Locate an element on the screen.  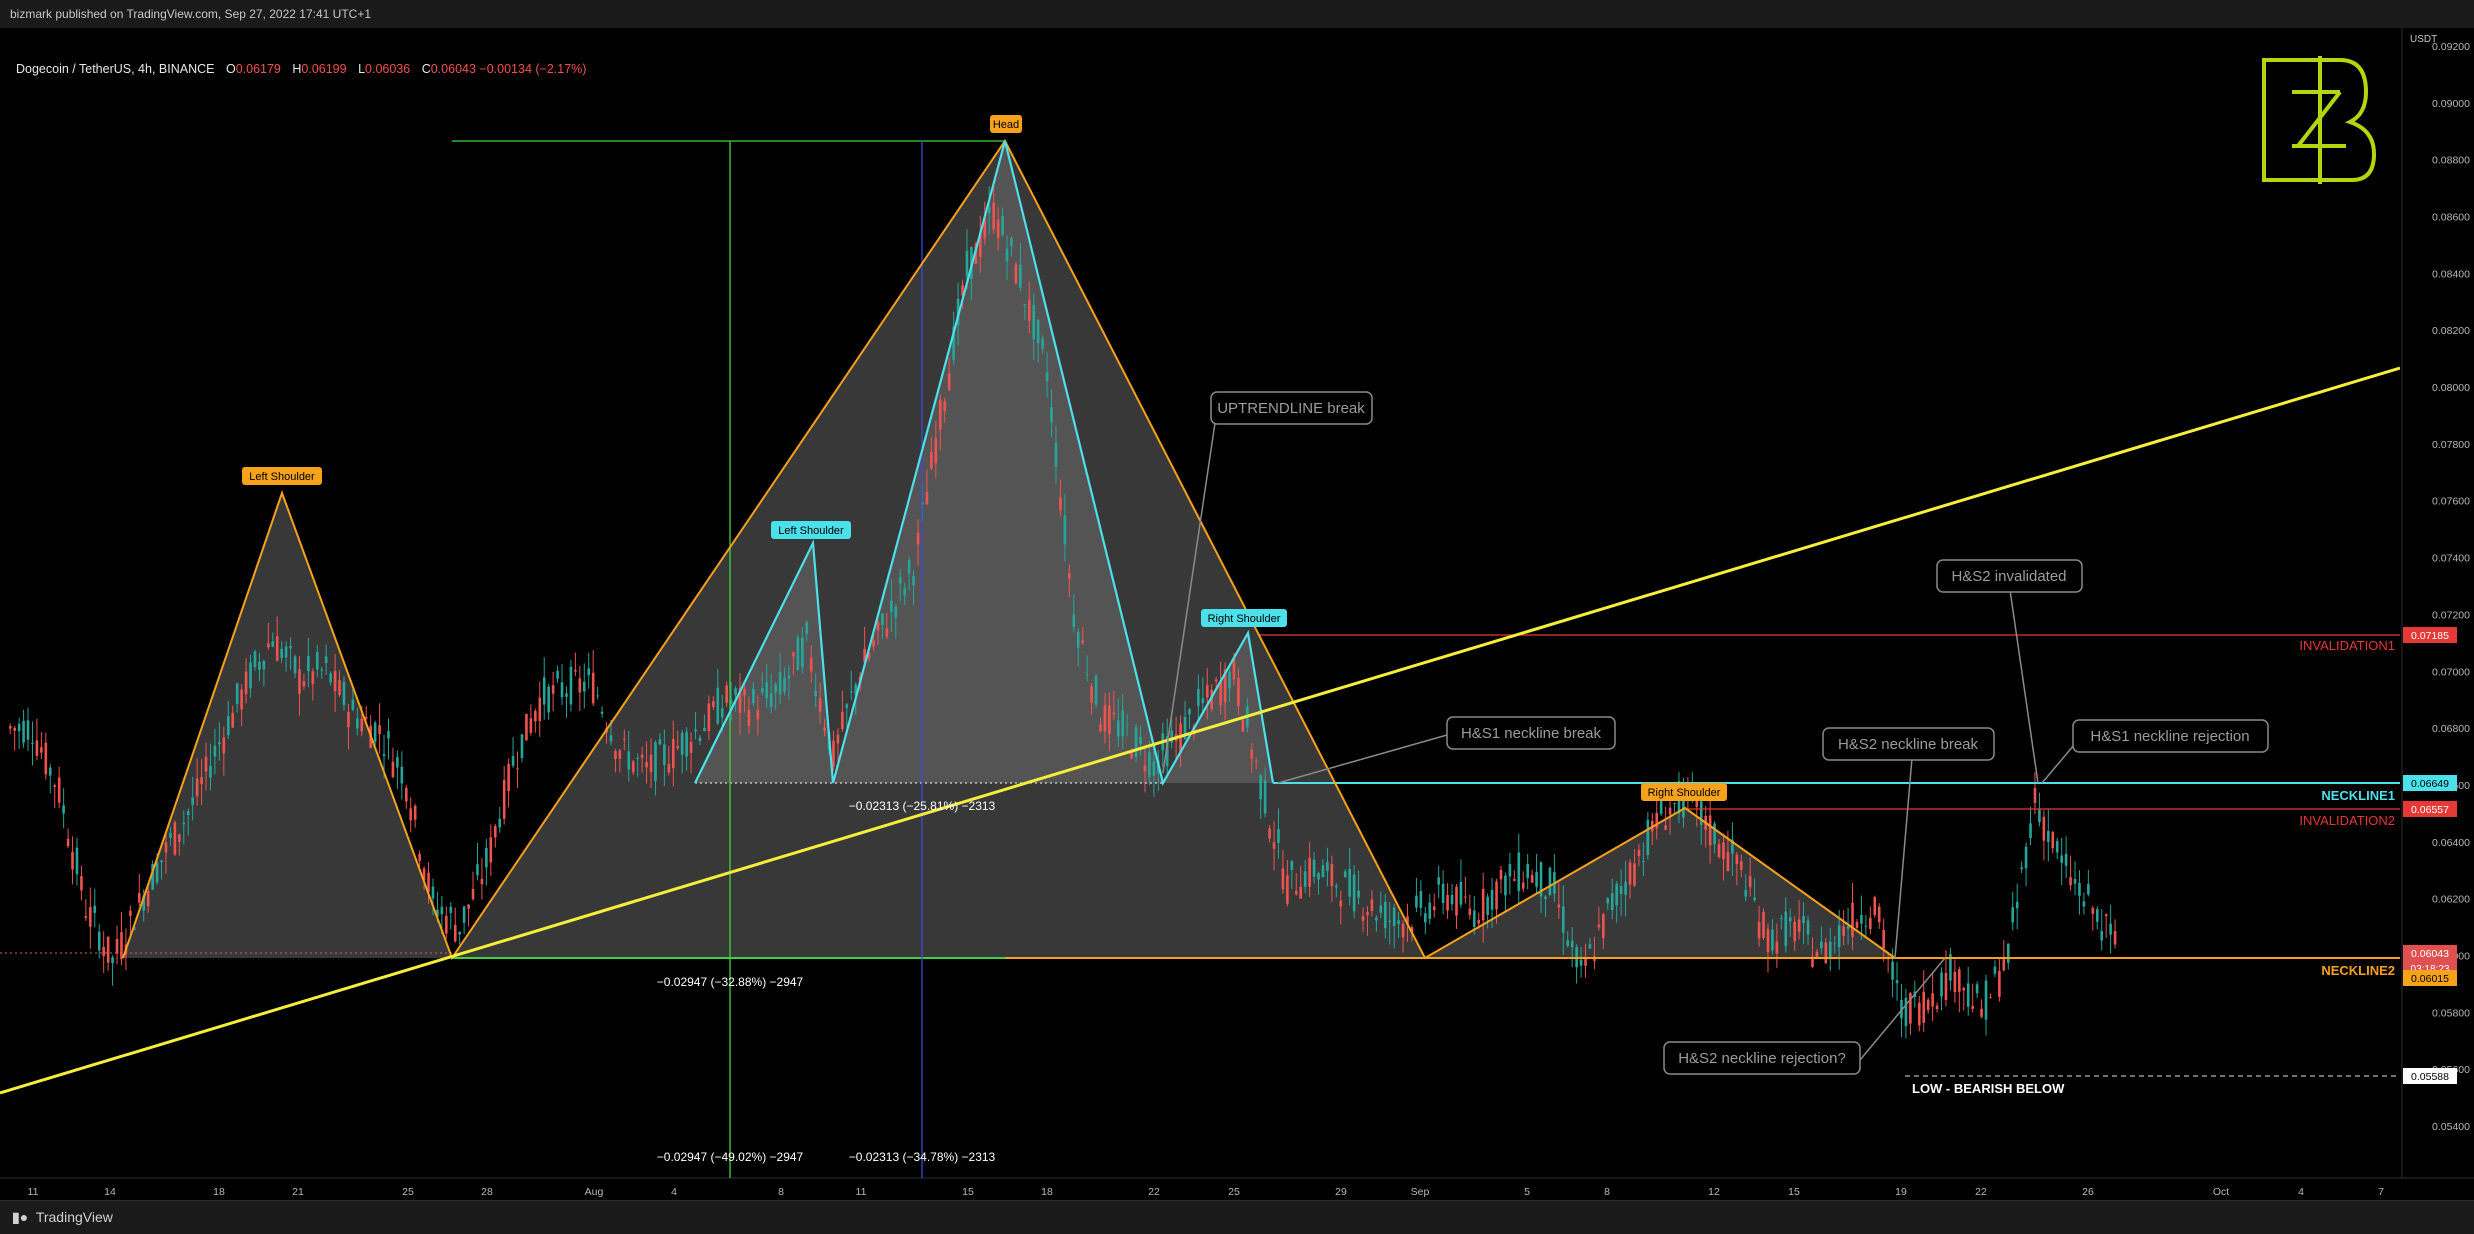
price-axis is located at coordinates (2438, 614).